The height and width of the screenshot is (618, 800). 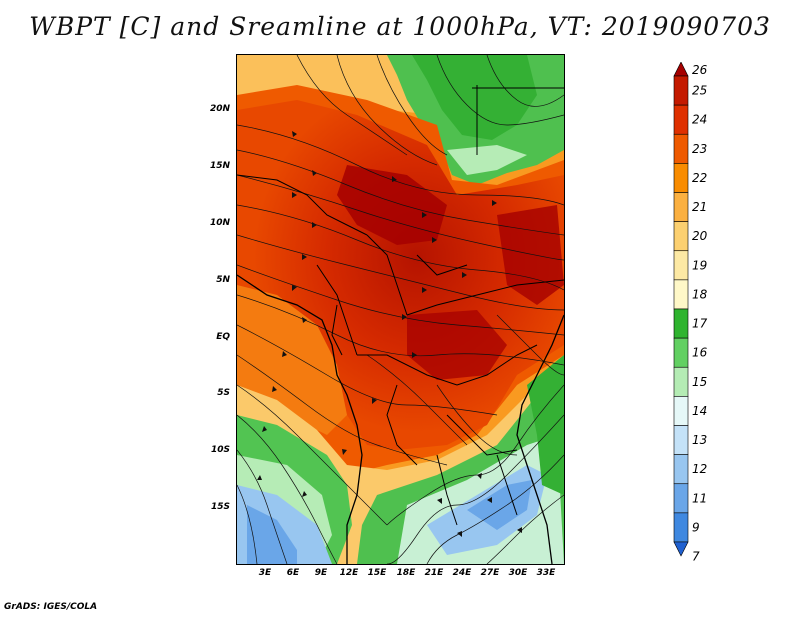 What do you see at coordinates (699, 440) in the screenshot?
I see `colorbar-label: 13` at bounding box center [699, 440].